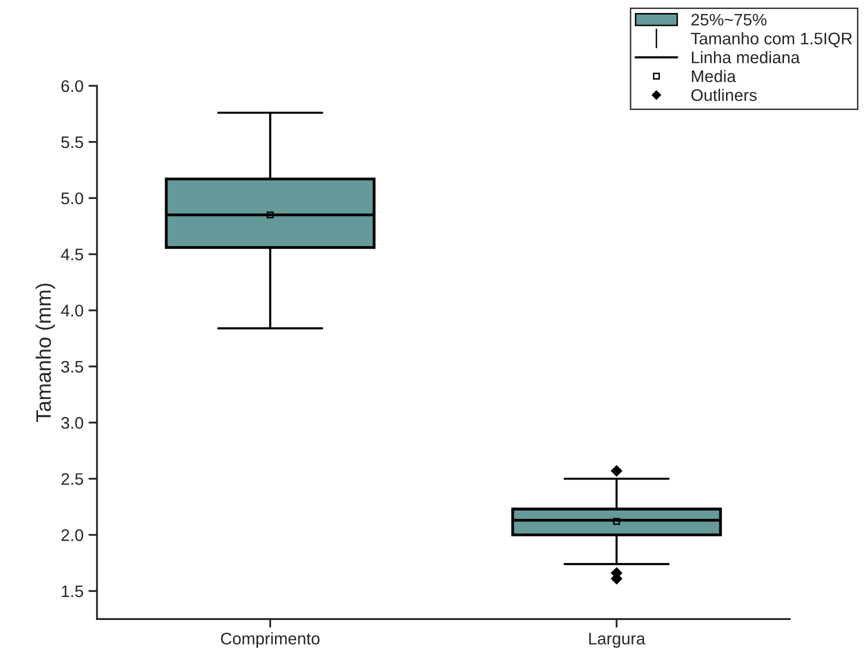 The width and height of the screenshot is (866, 660). What do you see at coordinates (72, 423) in the screenshot?
I see `y-tick-label: 3.0` at bounding box center [72, 423].